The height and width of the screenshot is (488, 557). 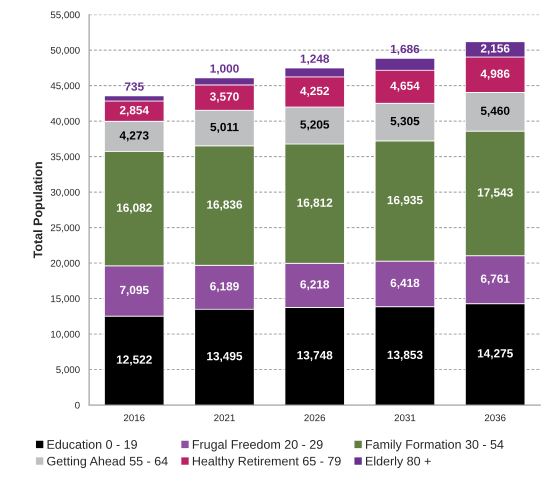 What do you see at coordinates (224, 97) in the screenshot?
I see `data-label: 3,570` at bounding box center [224, 97].